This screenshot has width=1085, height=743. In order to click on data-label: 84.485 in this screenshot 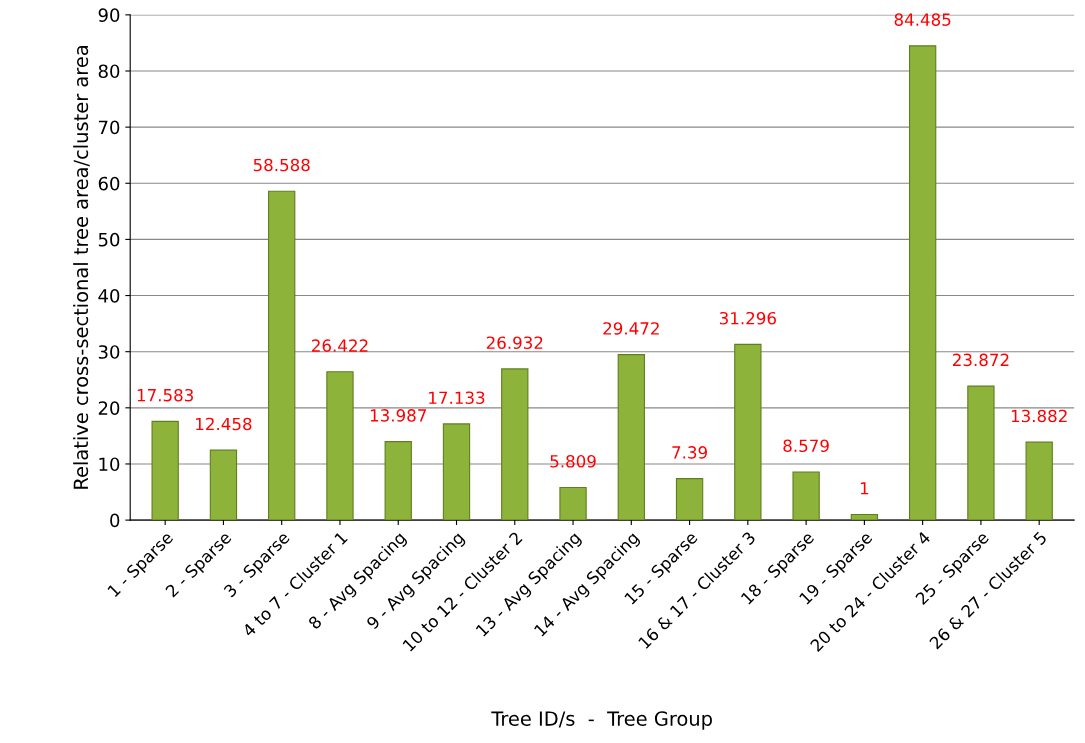, I will do `click(922, 19)`.